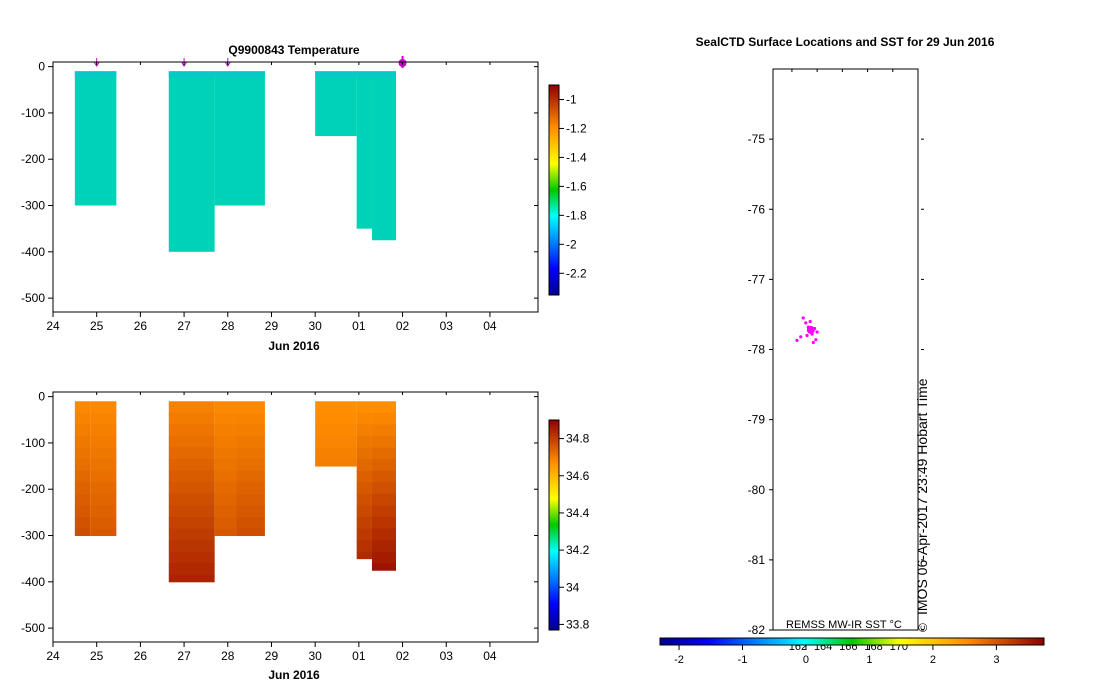  Describe the element at coordinates (576, 273) in the screenshot. I see `temperature-colorbar-tick-label: -2.2` at that location.